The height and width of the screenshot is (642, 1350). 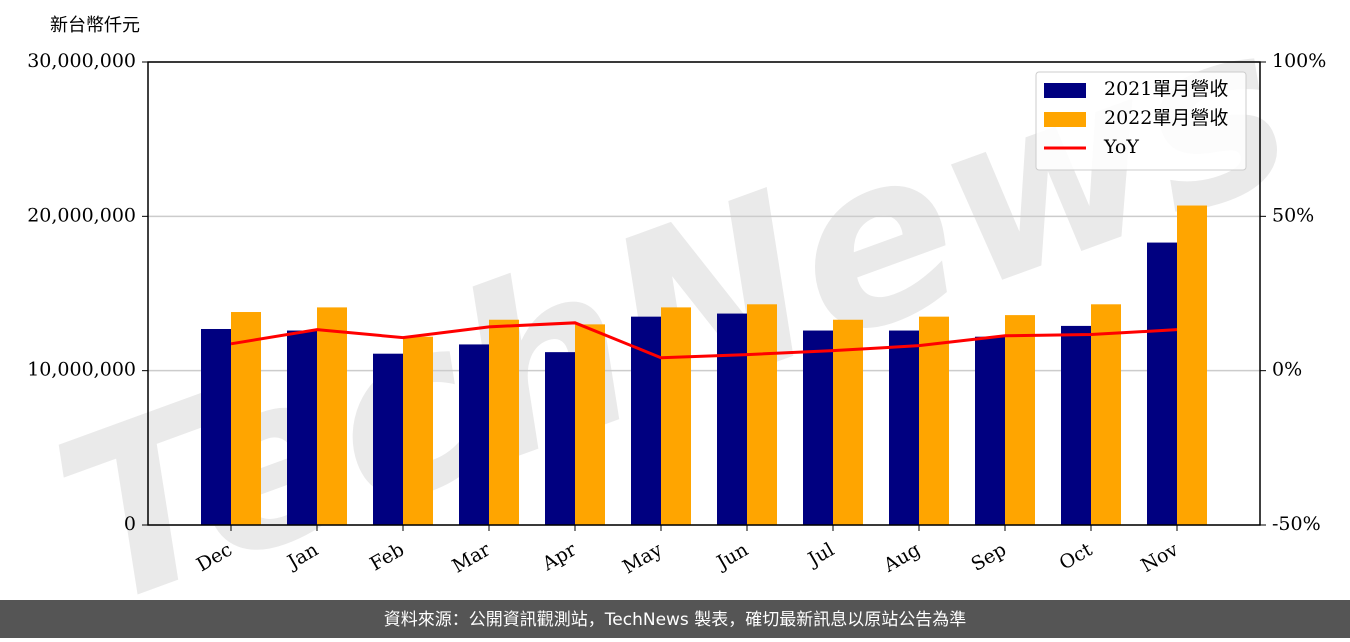 What do you see at coordinates (1299, 61) in the screenshot?
I see `y2-tick-label: 100%` at bounding box center [1299, 61].